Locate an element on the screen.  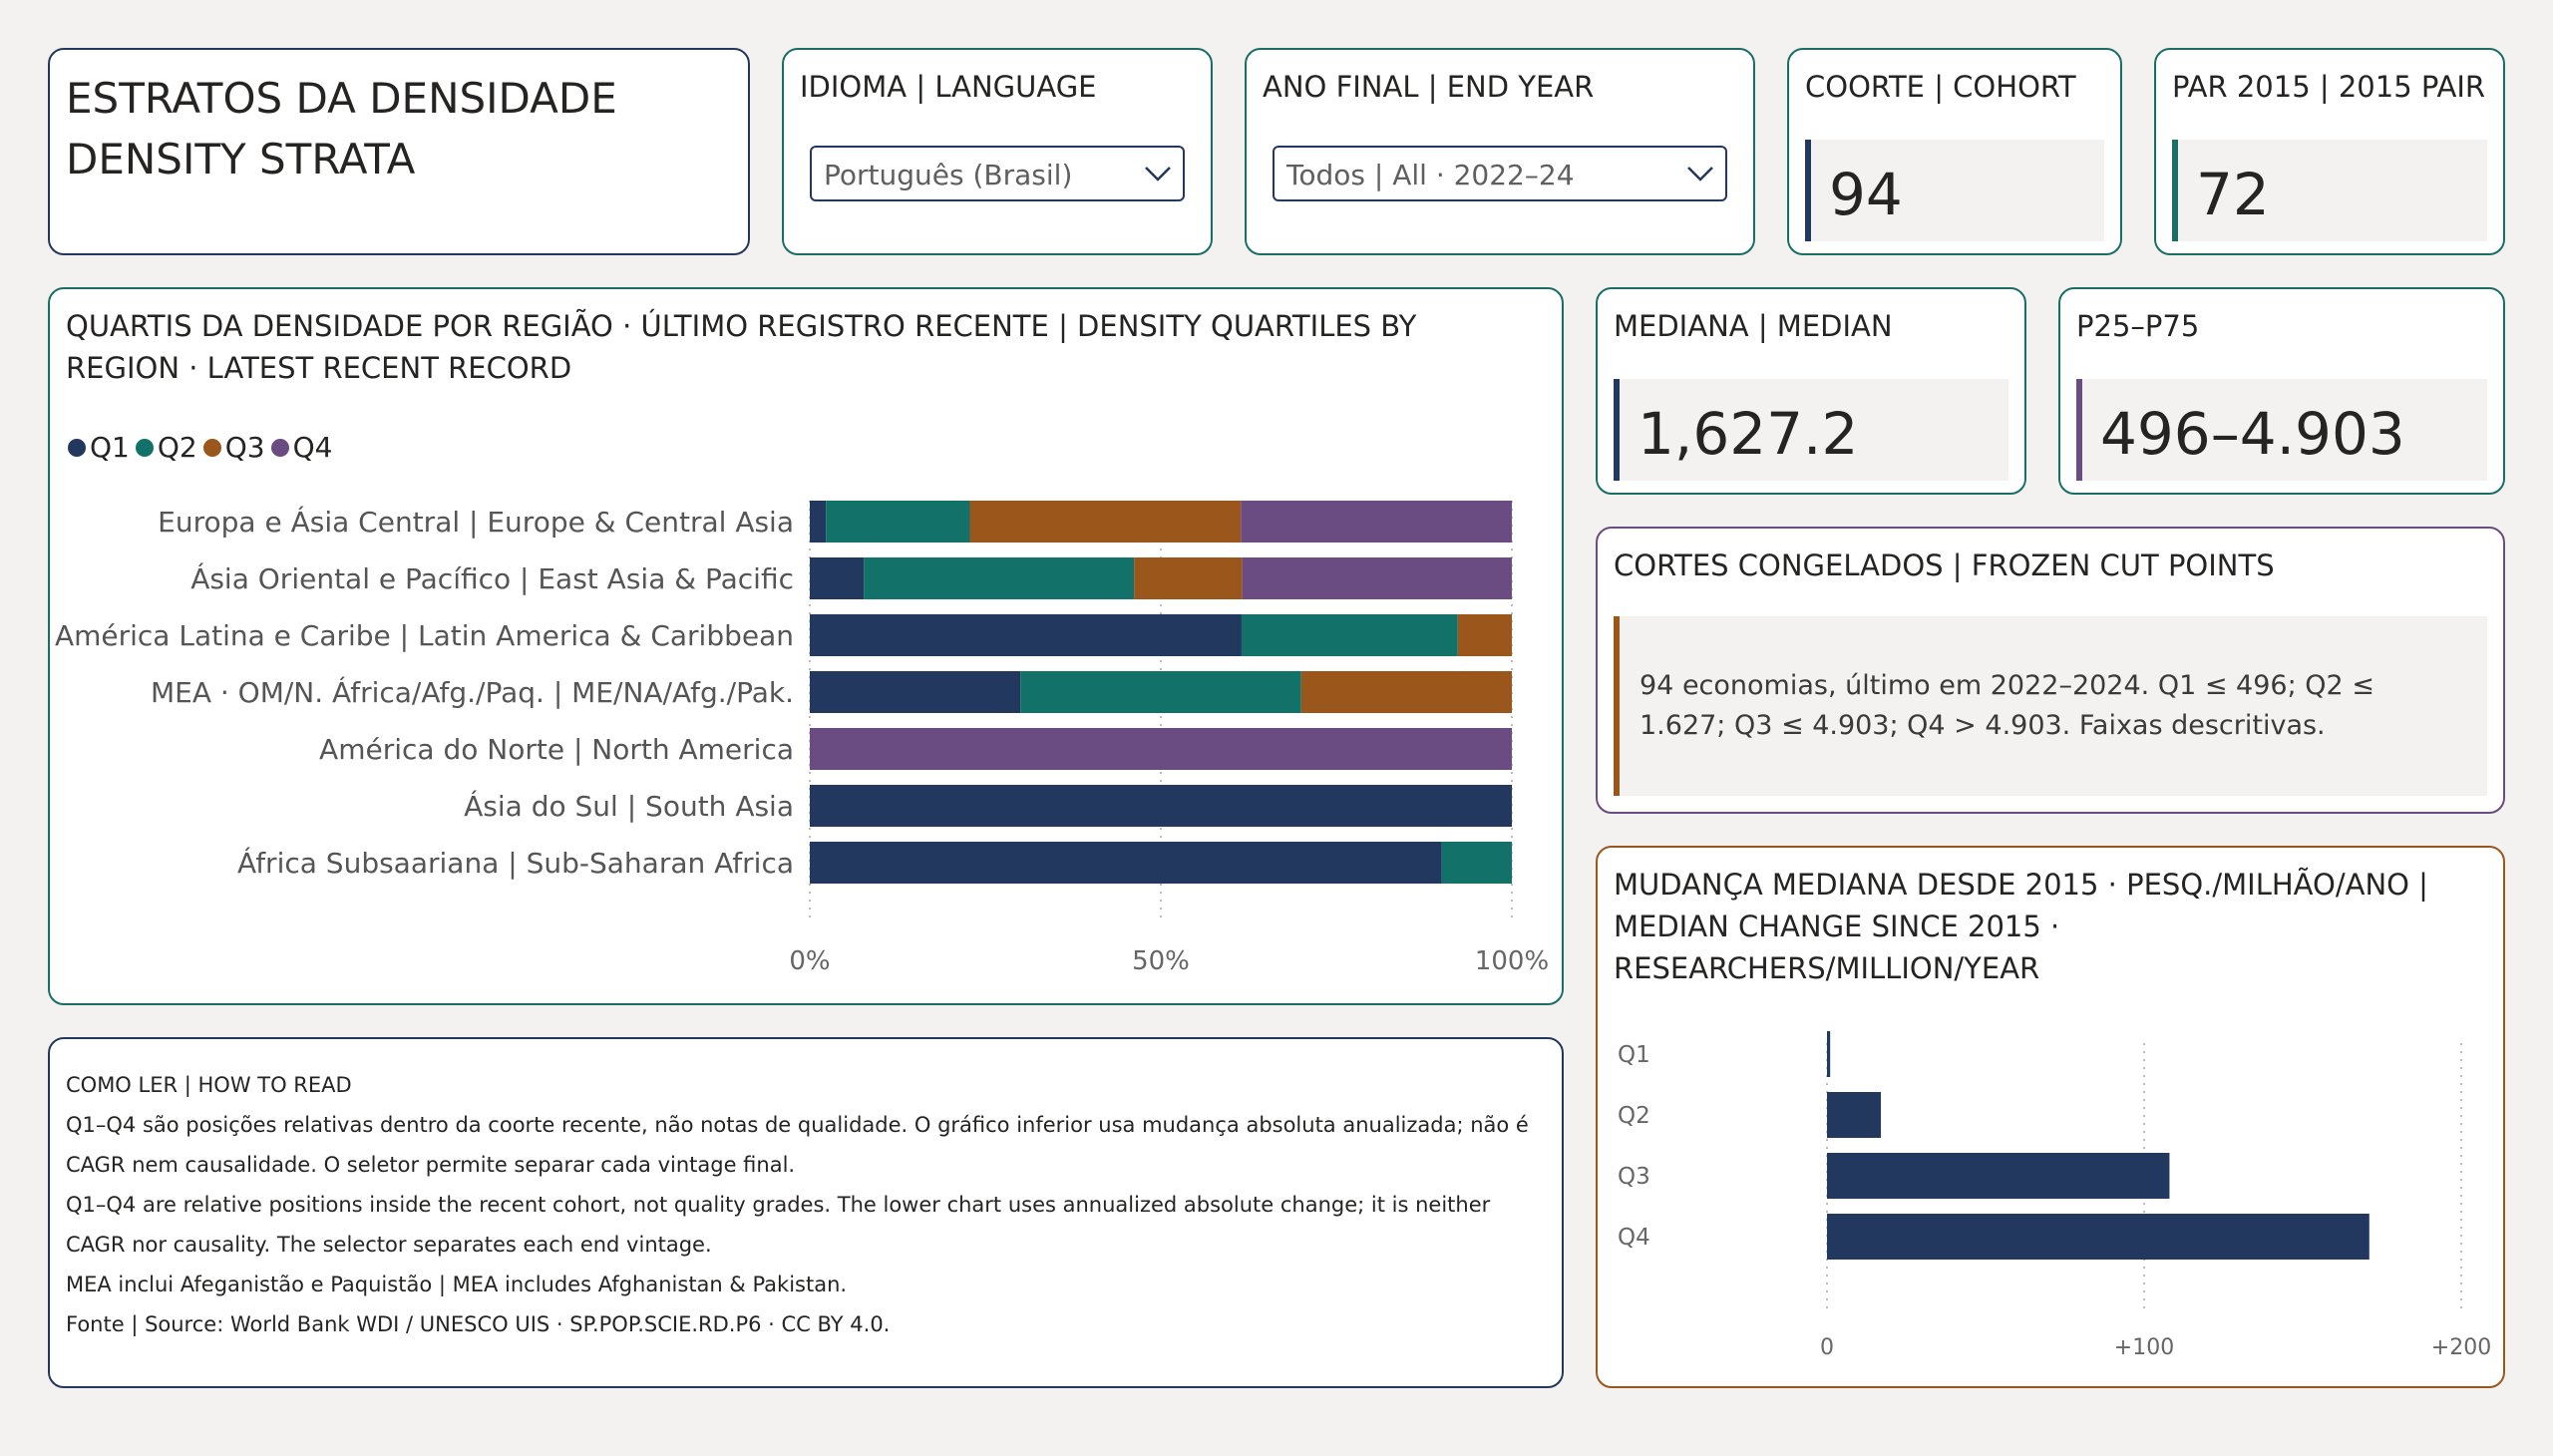
legend-item-q3: Q3 is located at coordinates (234, 447).